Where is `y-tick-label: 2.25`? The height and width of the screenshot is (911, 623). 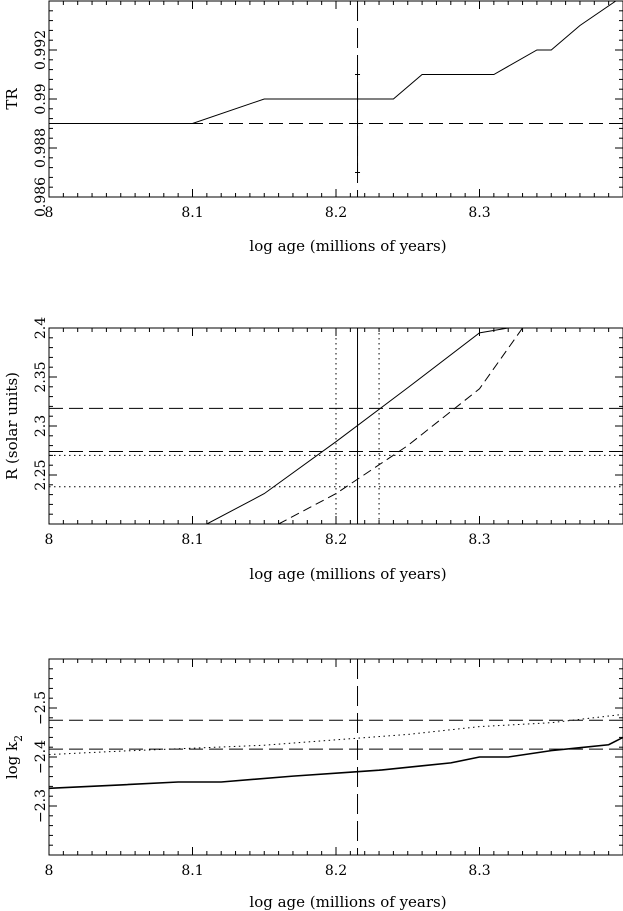
y-tick-label: 2.25 is located at coordinates (41, 474).